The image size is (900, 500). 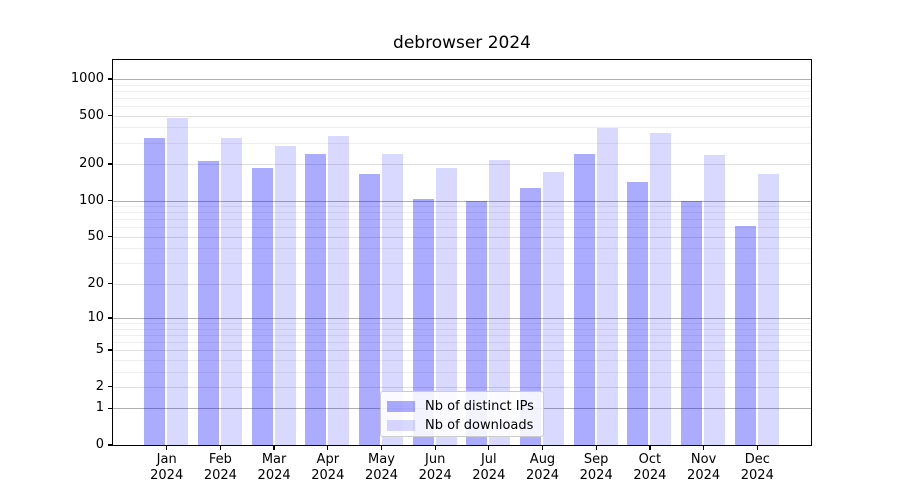 What do you see at coordinates (638, 313) in the screenshot?
I see `bar-distinct-ips-oct` at bounding box center [638, 313].